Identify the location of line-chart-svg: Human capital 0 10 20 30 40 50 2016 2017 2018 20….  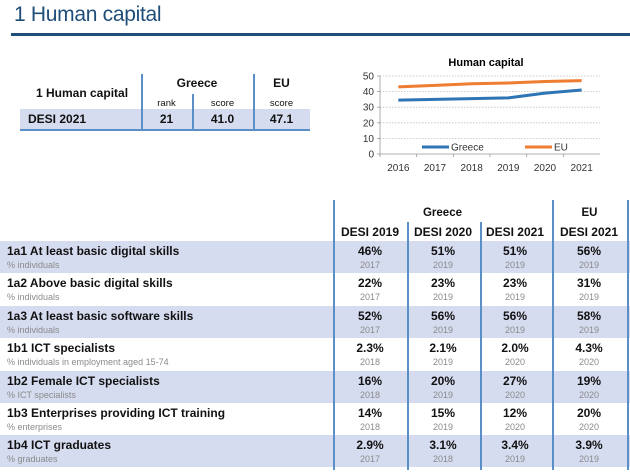
(481, 115).